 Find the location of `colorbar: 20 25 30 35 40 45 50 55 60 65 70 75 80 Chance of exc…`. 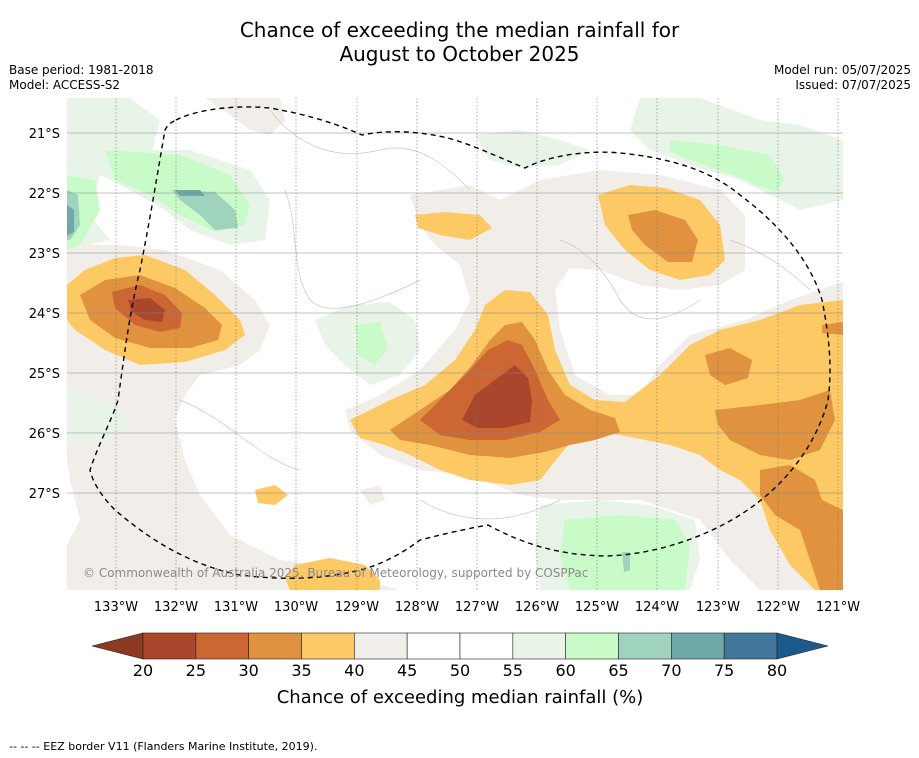

colorbar: 20 25 30 35 40 45 50 55 60 65 70 75 80 Chance of exc… is located at coordinates (460, 670).